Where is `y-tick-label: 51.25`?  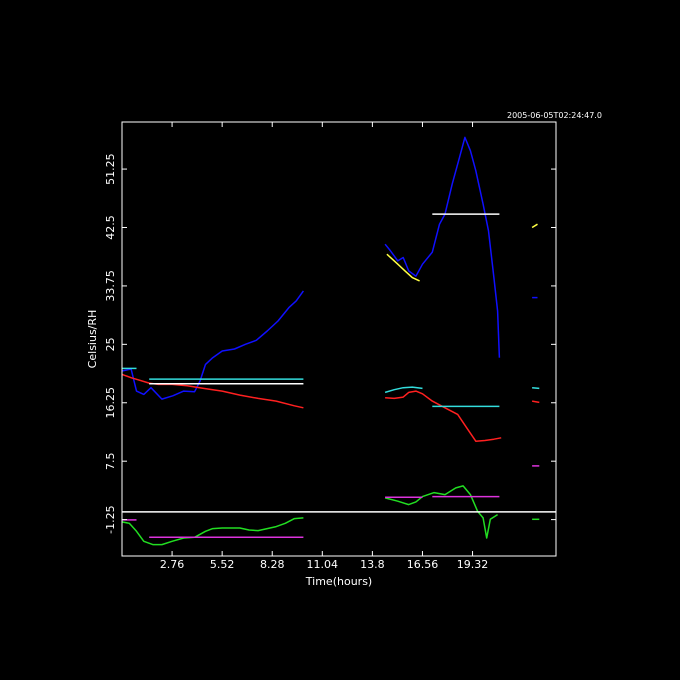
y-tick-label: 51.25 is located at coordinates (110, 169).